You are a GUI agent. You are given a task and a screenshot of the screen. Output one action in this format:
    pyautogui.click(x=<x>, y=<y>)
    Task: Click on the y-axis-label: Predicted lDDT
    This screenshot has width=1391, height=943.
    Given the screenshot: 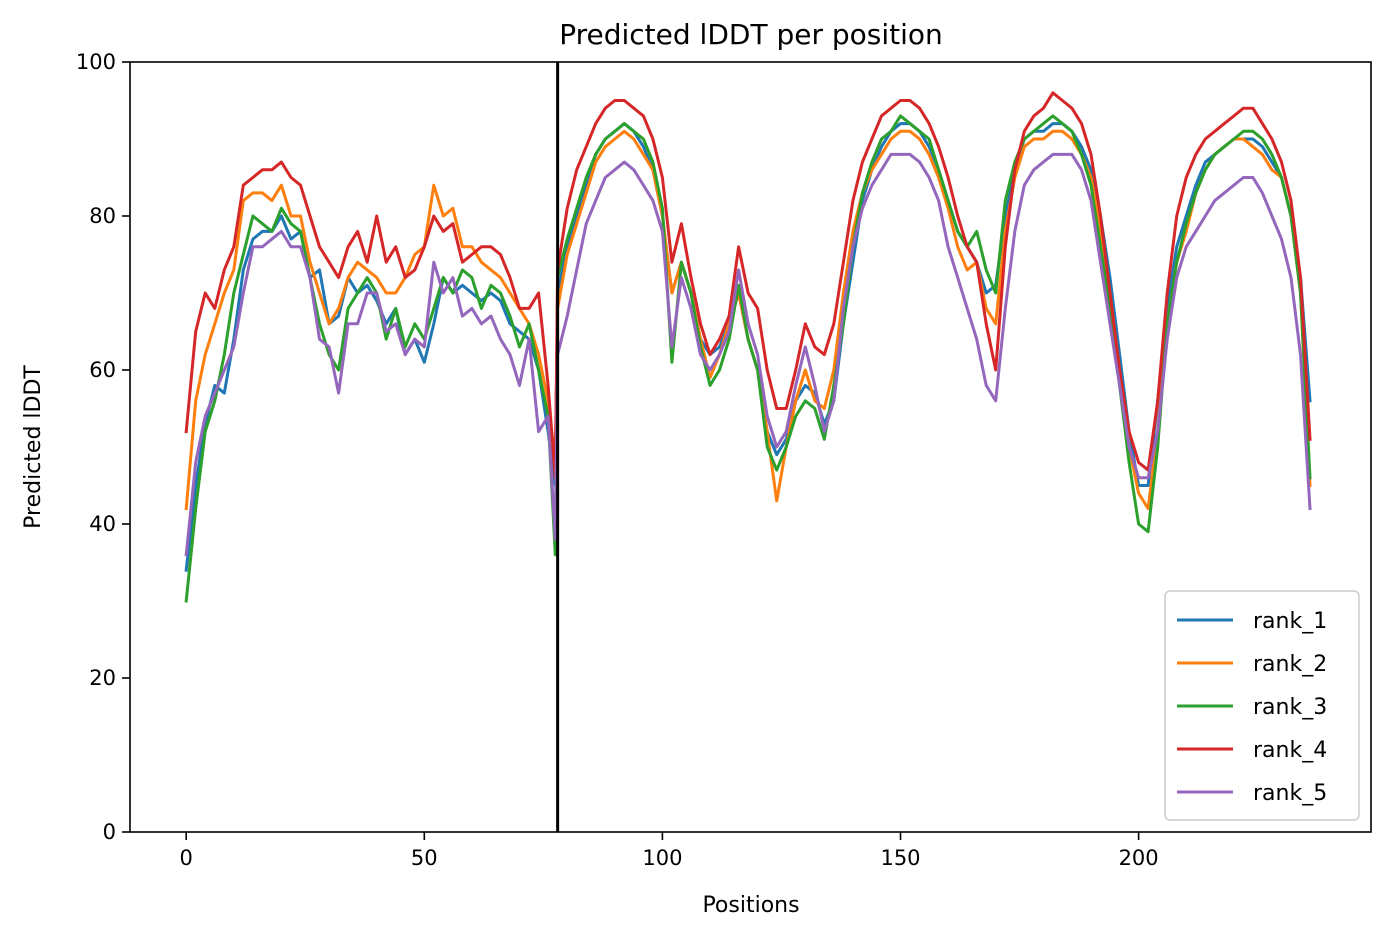 What is the action you would take?
    pyautogui.click(x=33, y=447)
    